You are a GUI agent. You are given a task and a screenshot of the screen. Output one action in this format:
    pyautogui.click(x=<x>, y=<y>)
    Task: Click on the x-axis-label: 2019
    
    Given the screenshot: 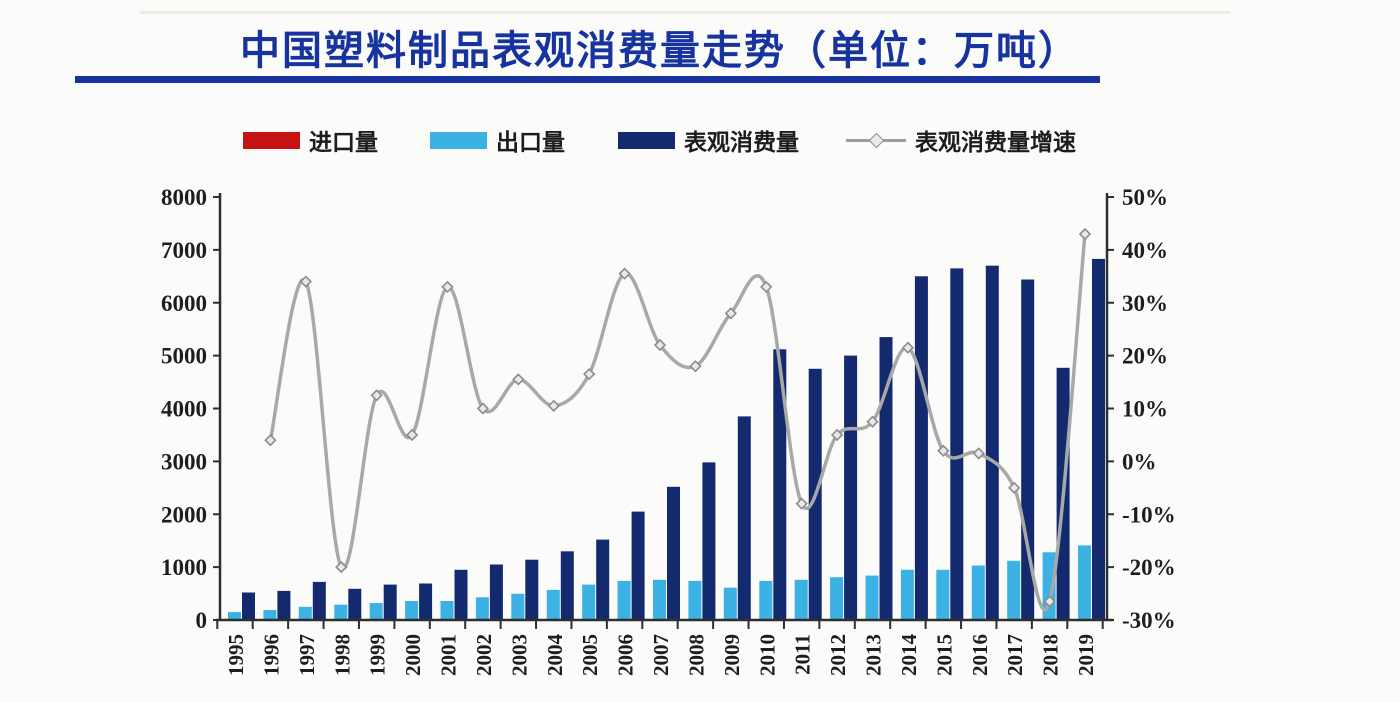 What is the action you would take?
    pyautogui.click(x=1086, y=655)
    